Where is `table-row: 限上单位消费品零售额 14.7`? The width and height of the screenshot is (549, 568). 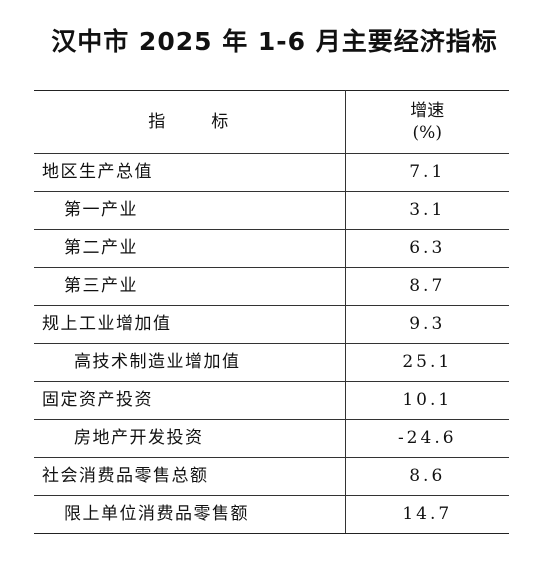 table-row: 限上单位消费品零售额 14.7 is located at coordinates (271, 514).